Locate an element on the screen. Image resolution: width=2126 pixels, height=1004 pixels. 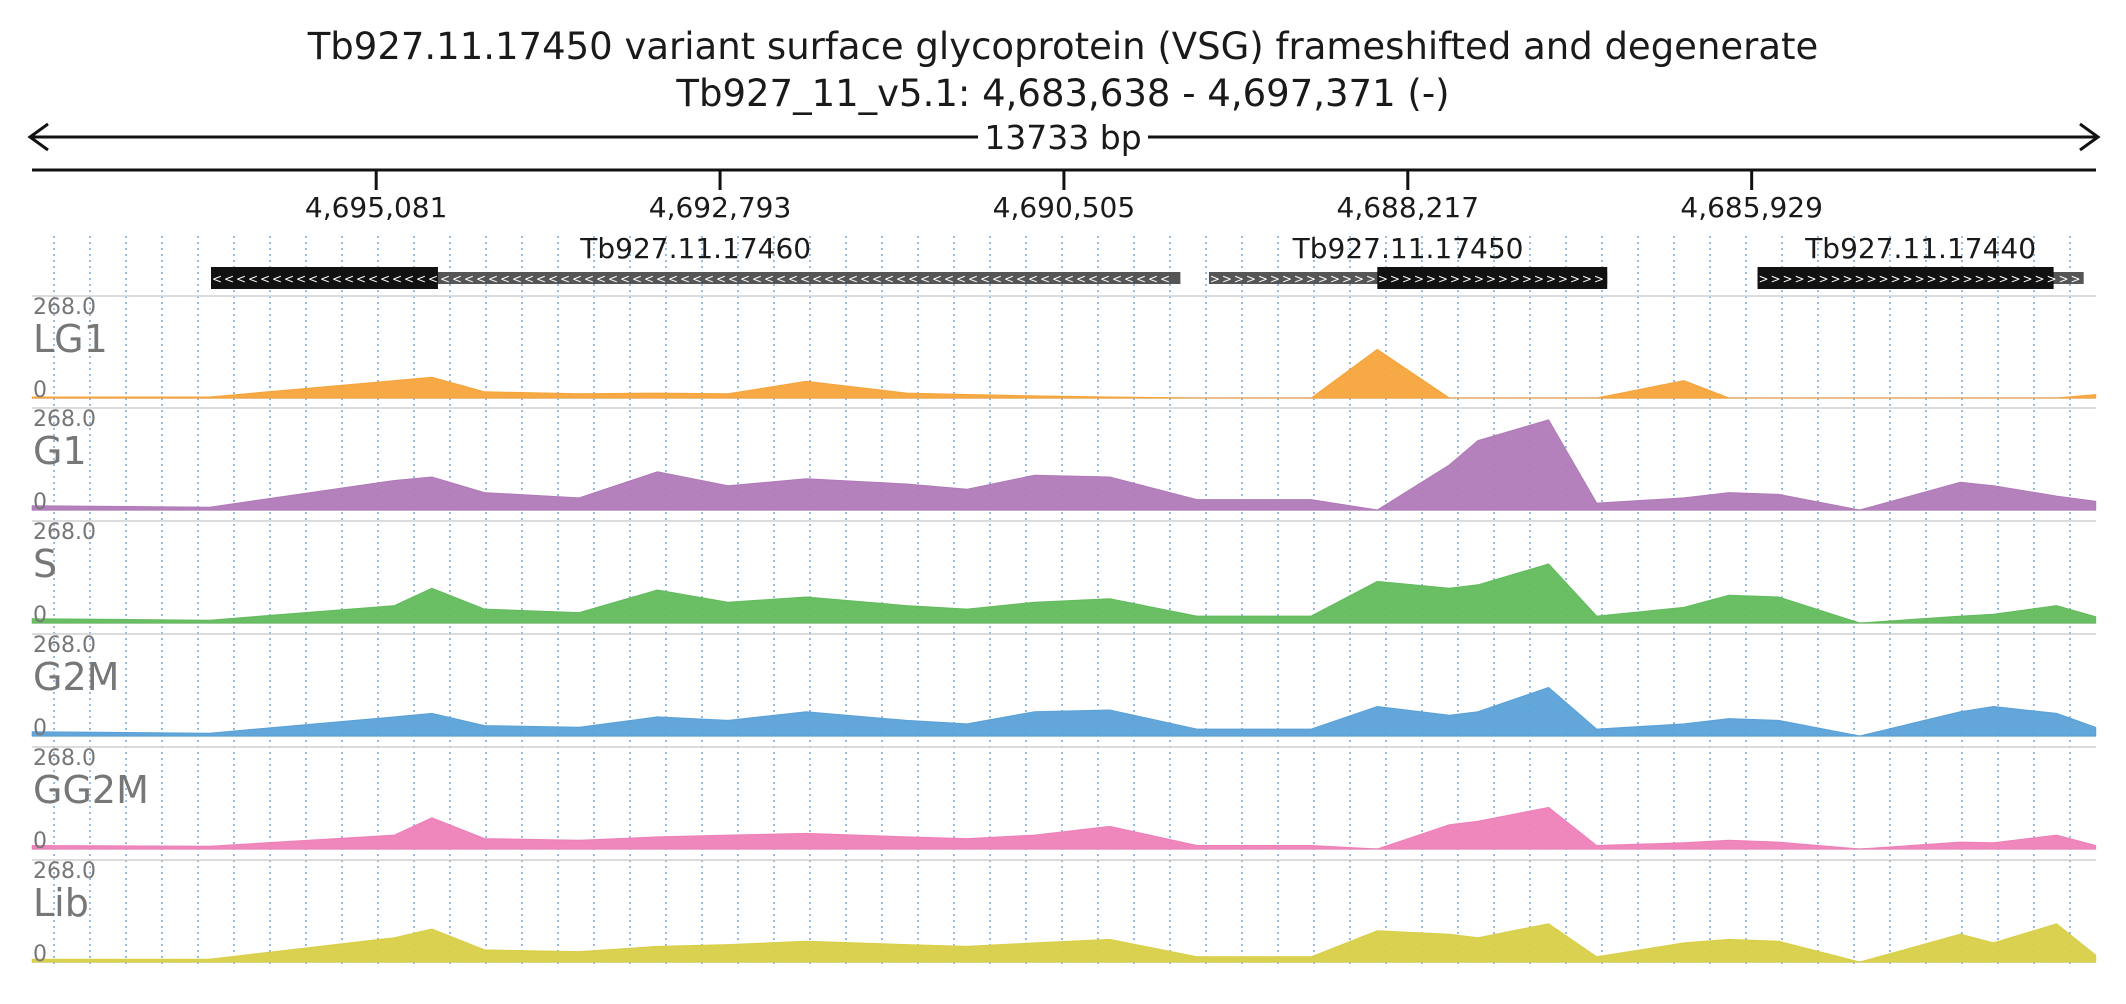
track-gg2m: 268.0 0 GG2M is located at coordinates (1064, 800).